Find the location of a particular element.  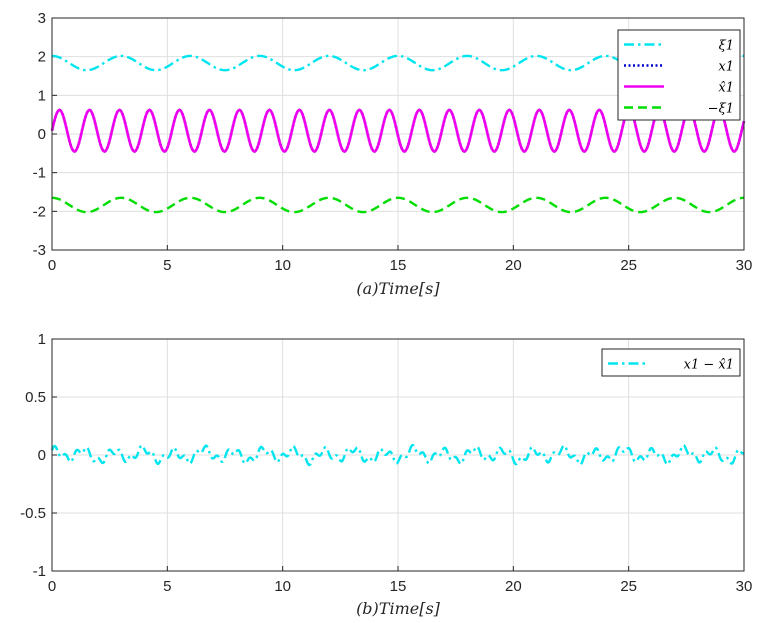

legend-label: −ξ1 is located at coordinates (721, 109).